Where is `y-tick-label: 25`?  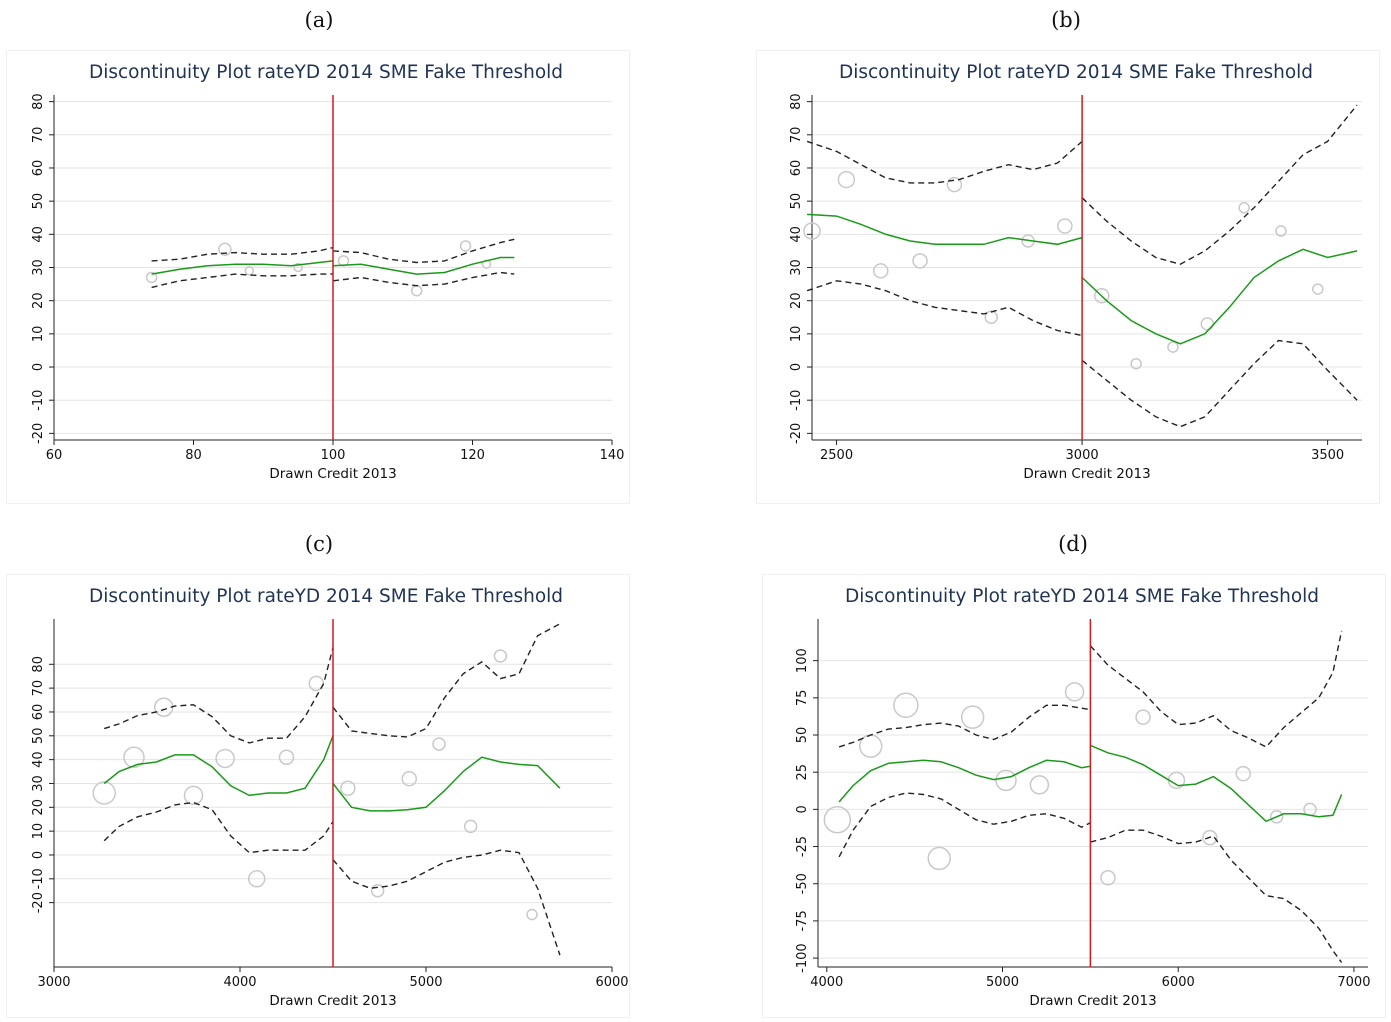
y-tick-label: 25 is located at coordinates (802, 772).